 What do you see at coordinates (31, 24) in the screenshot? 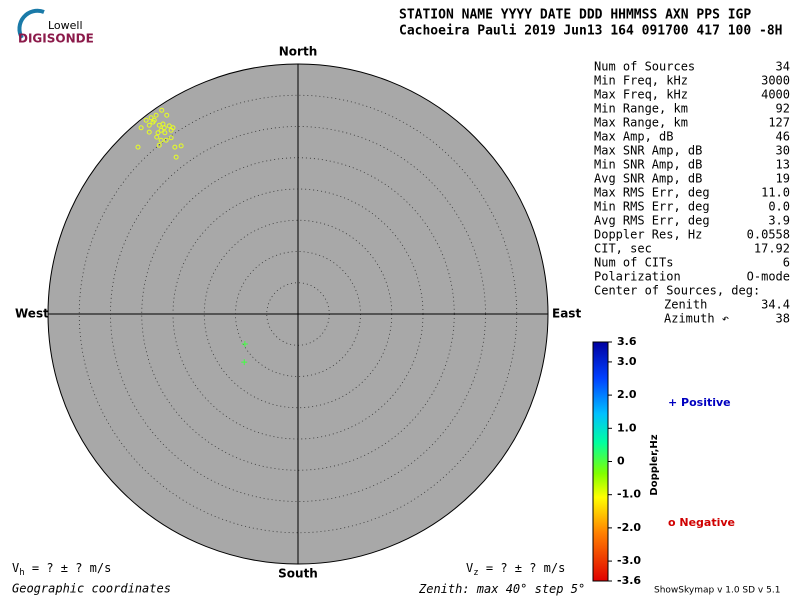
I see `logo-arc` at bounding box center [31, 24].